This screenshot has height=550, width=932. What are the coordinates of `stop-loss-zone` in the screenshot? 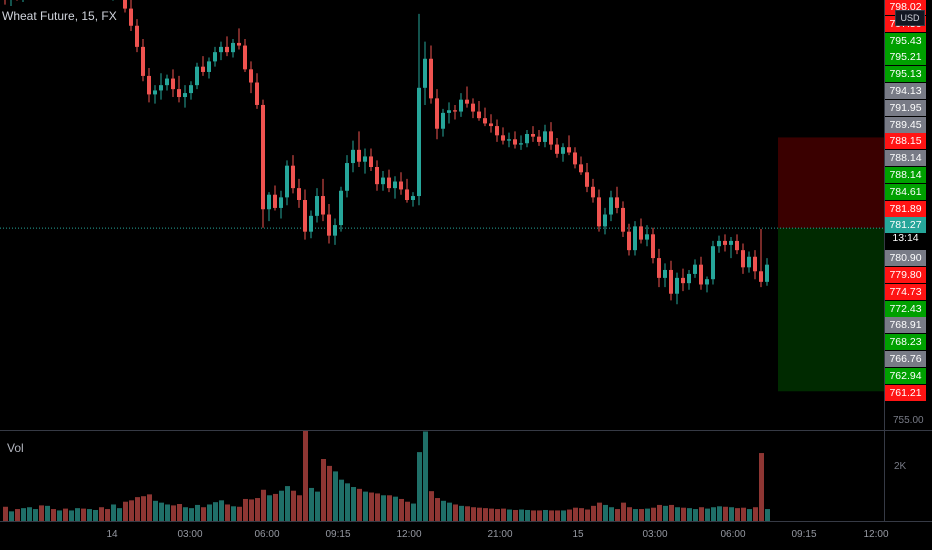 It's located at (831, 183).